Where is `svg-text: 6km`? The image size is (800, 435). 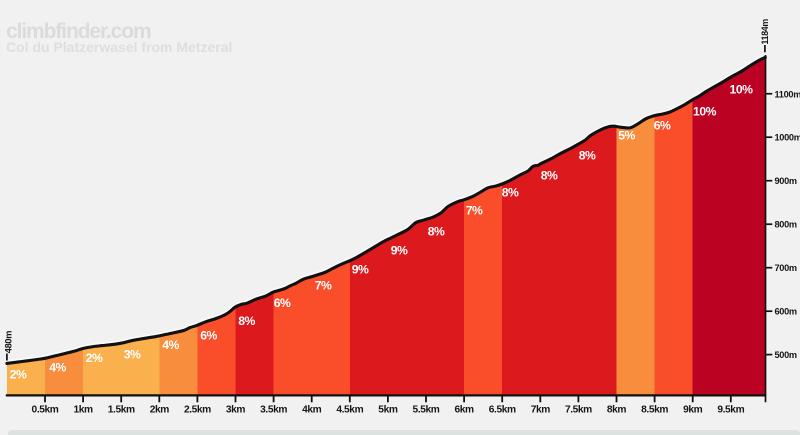 svg-text: 6km is located at coordinates (464, 409).